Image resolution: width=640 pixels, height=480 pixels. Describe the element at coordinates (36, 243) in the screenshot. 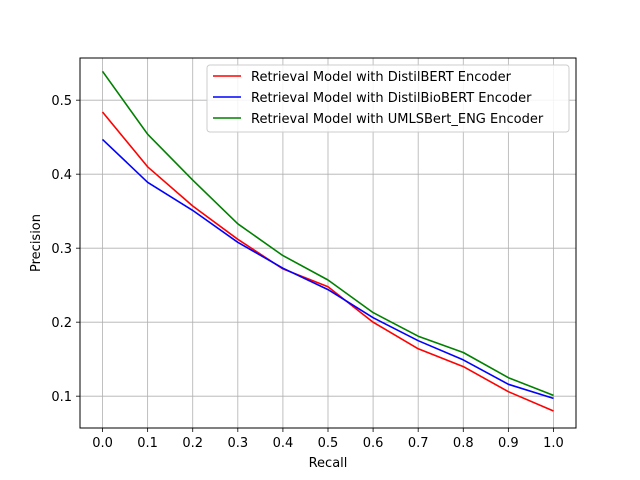

I see `y-axis-label: Precision` at that location.